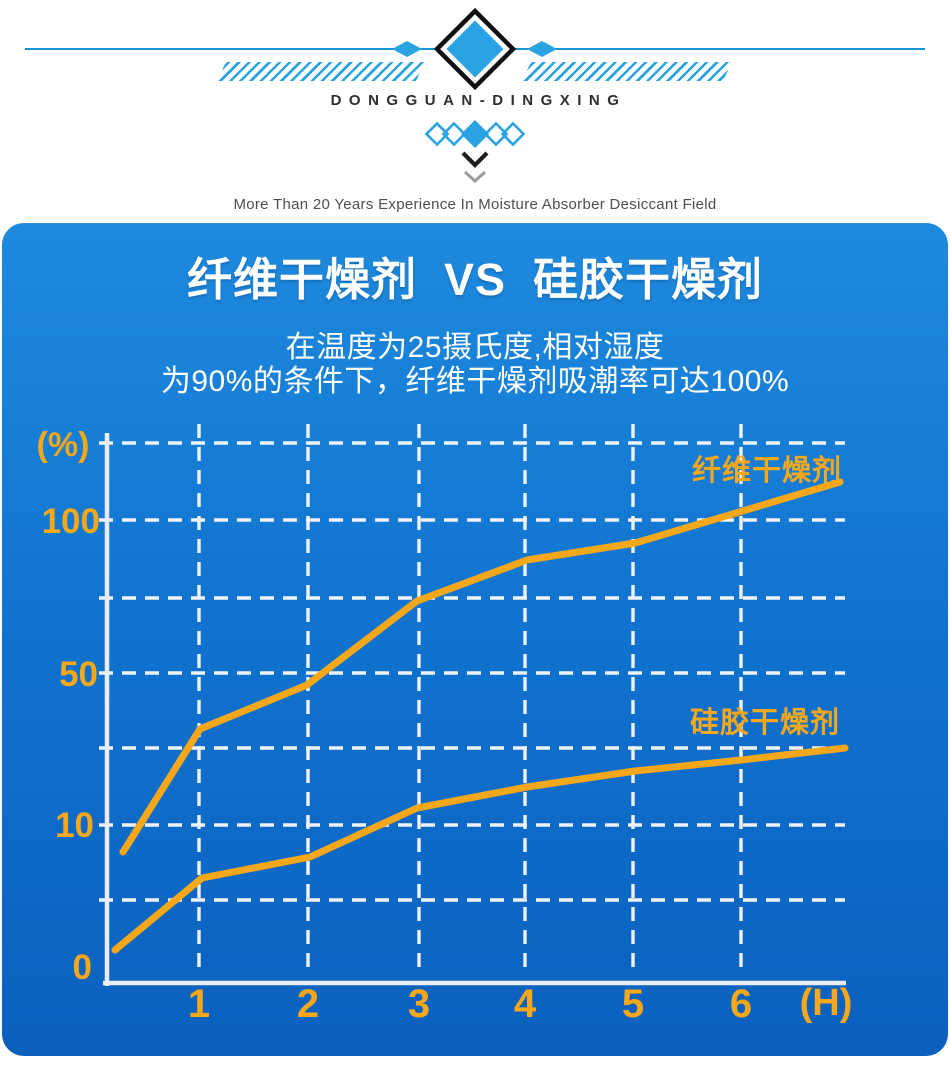 The width and height of the screenshot is (950, 1065). I want to click on diamond-row-icon, so click(475, 134).